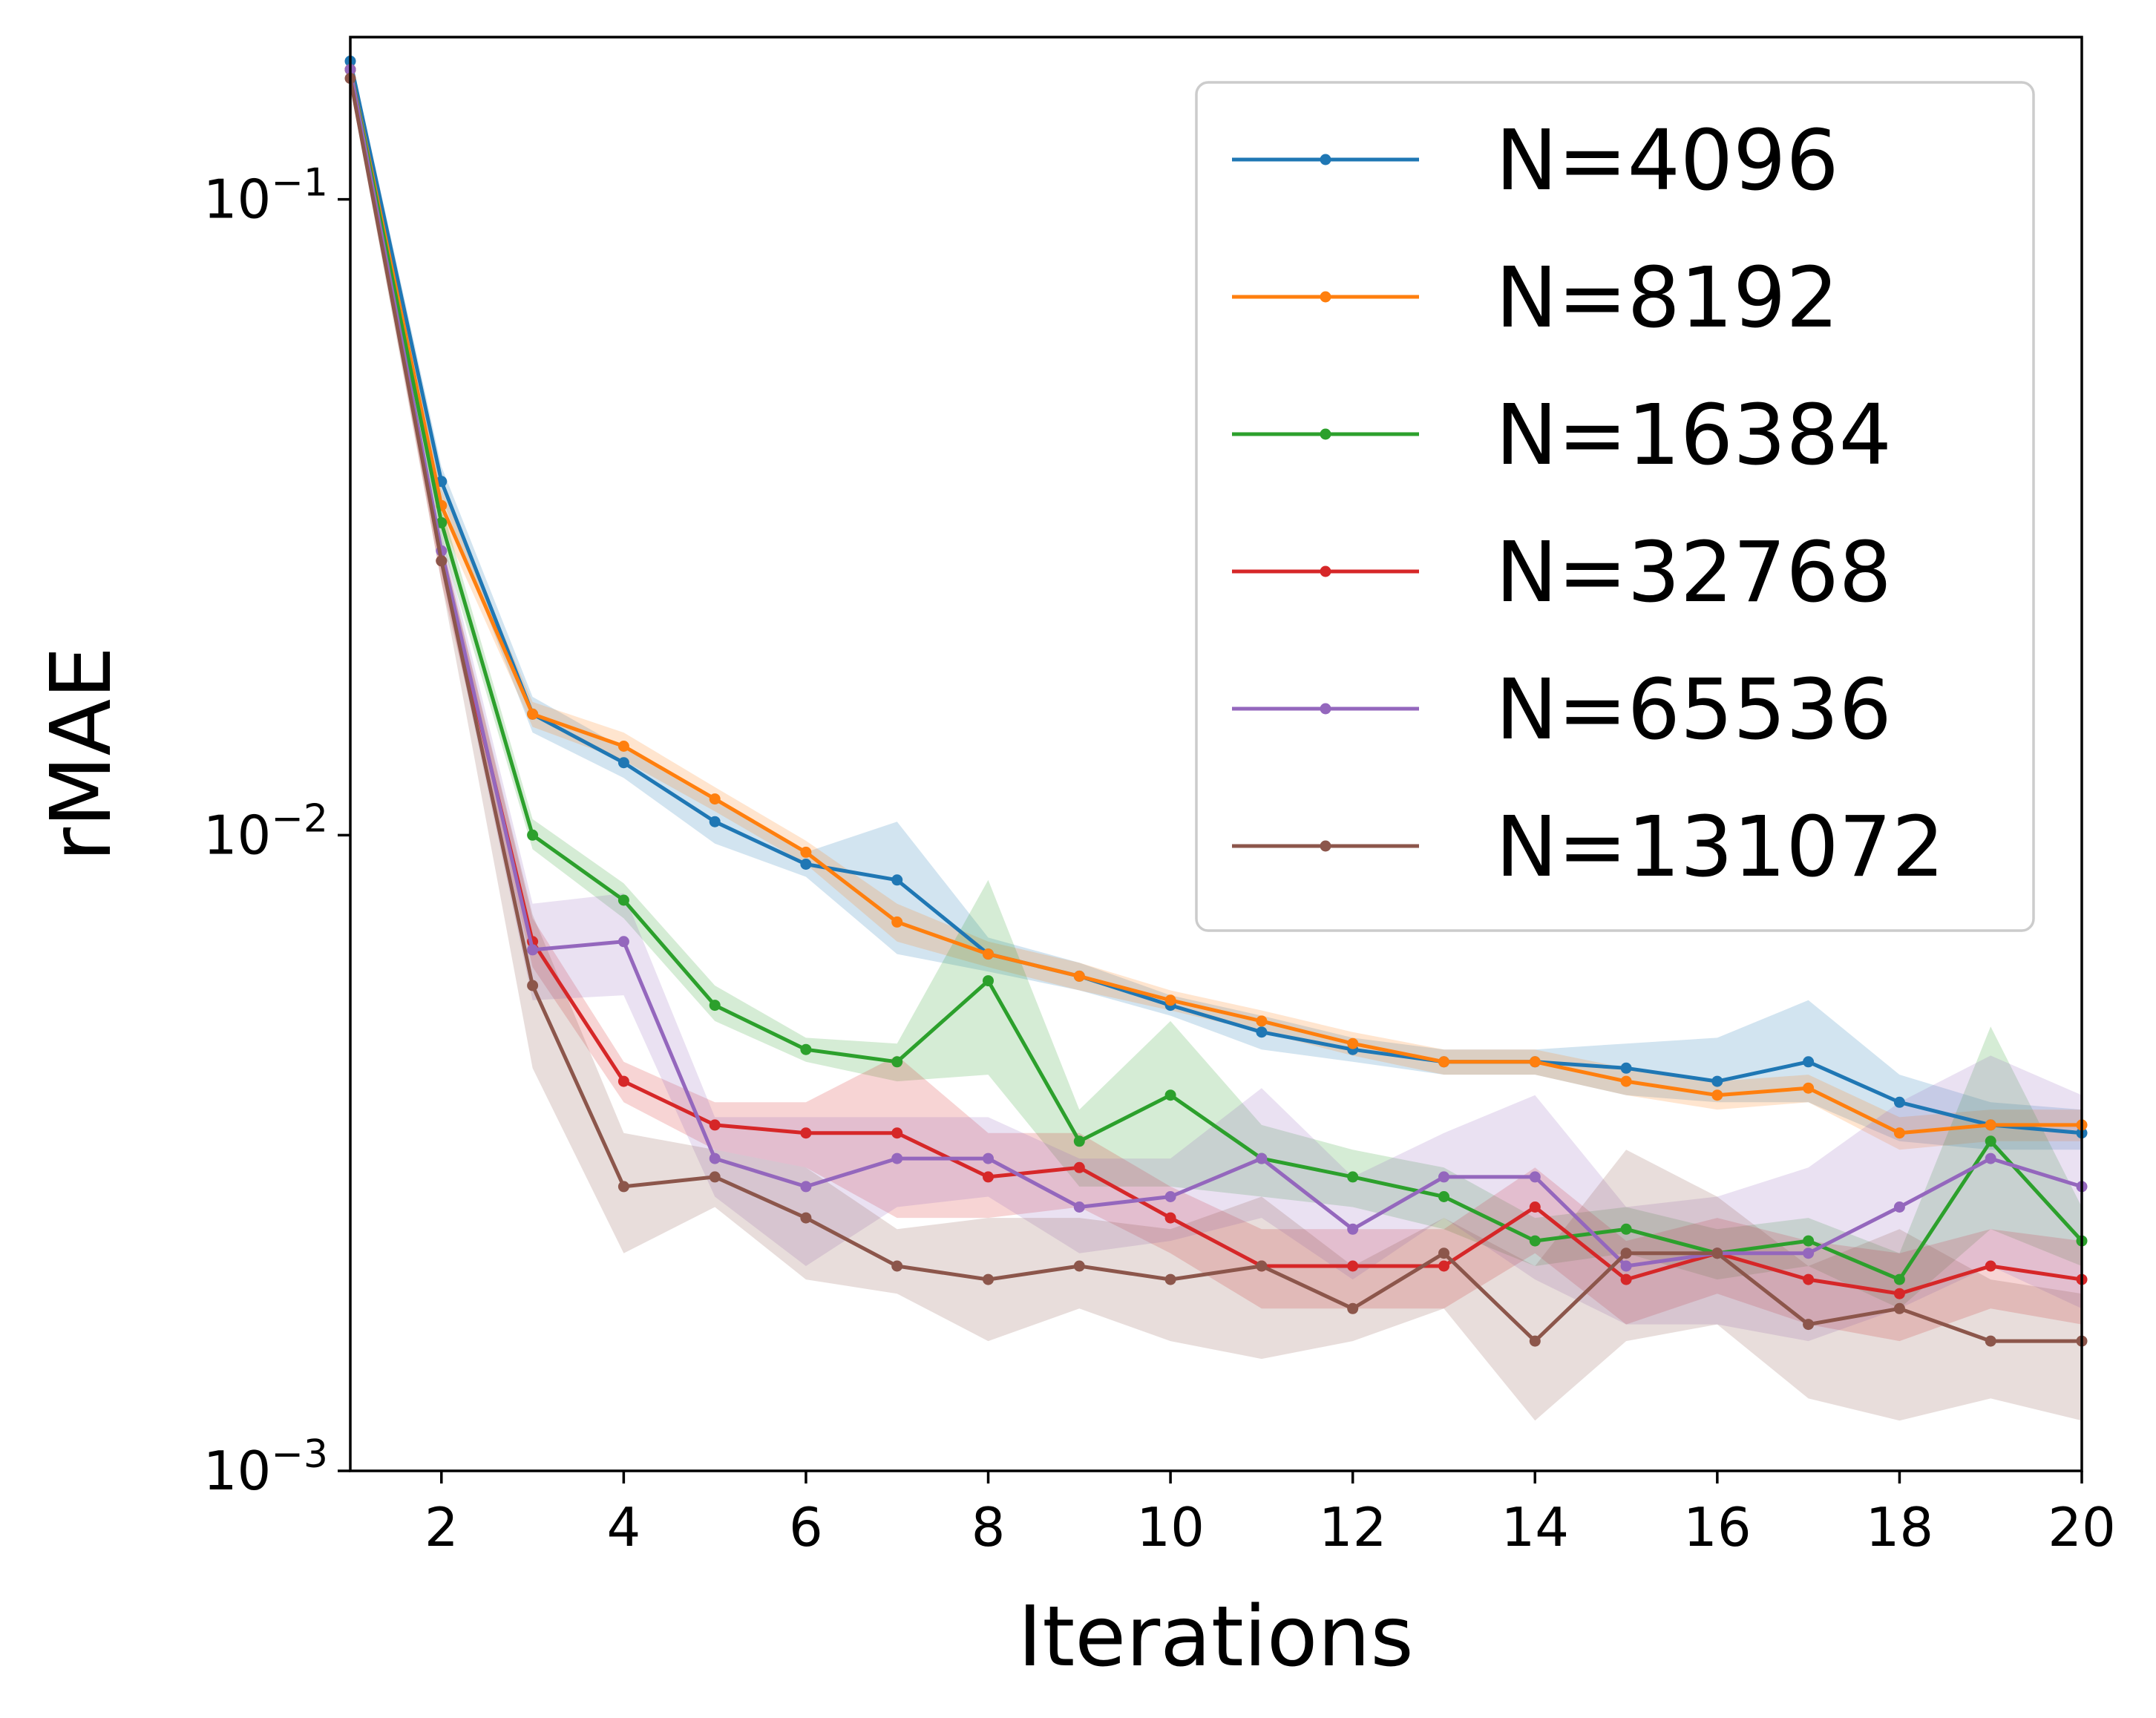 Image resolution: width=2156 pixels, height=1718 pixels. What do you see at coordinates (1667, 298) in the screenshot?
I see `legend-label: N=8192` at bounding box center [1667, 298].